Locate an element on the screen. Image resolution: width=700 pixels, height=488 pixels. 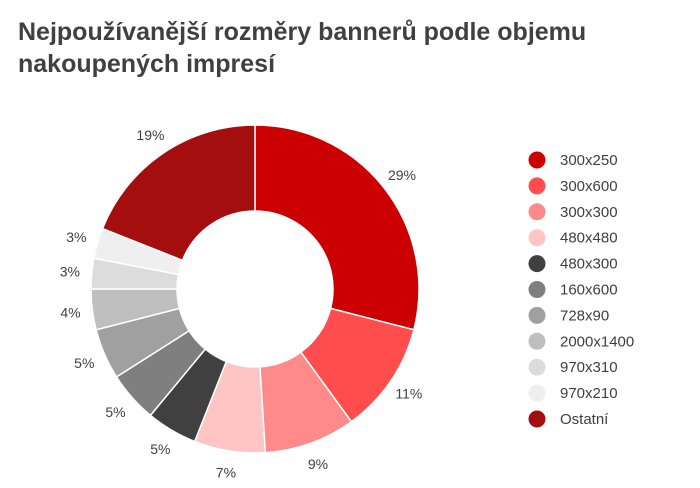
legend-label: 970x310 is located at coordinates (589, 367).